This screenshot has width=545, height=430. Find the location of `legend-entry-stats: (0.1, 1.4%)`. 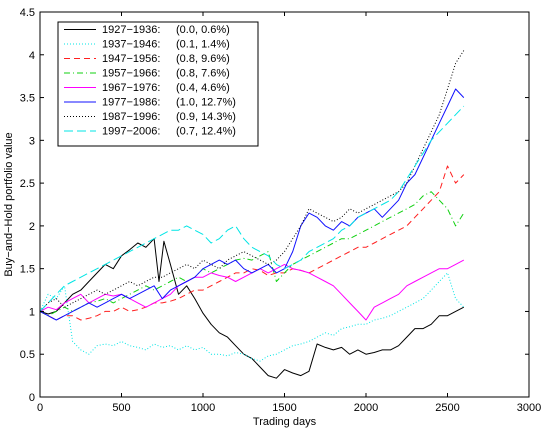

legend-entry-stats: (0.1, 1.4%) is located at coordinates (203, 45).